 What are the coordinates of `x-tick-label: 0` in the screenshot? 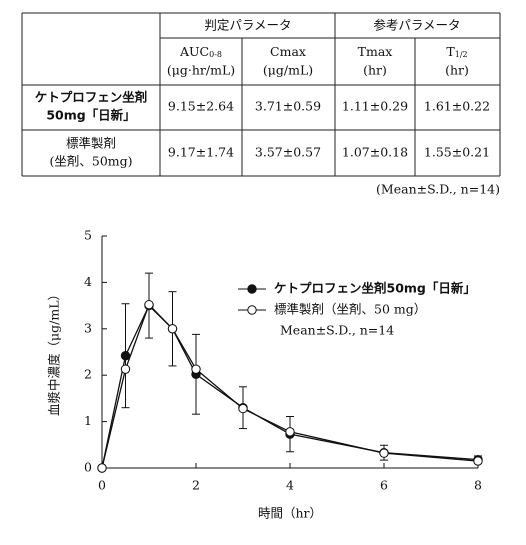 It's located at (102, 485).